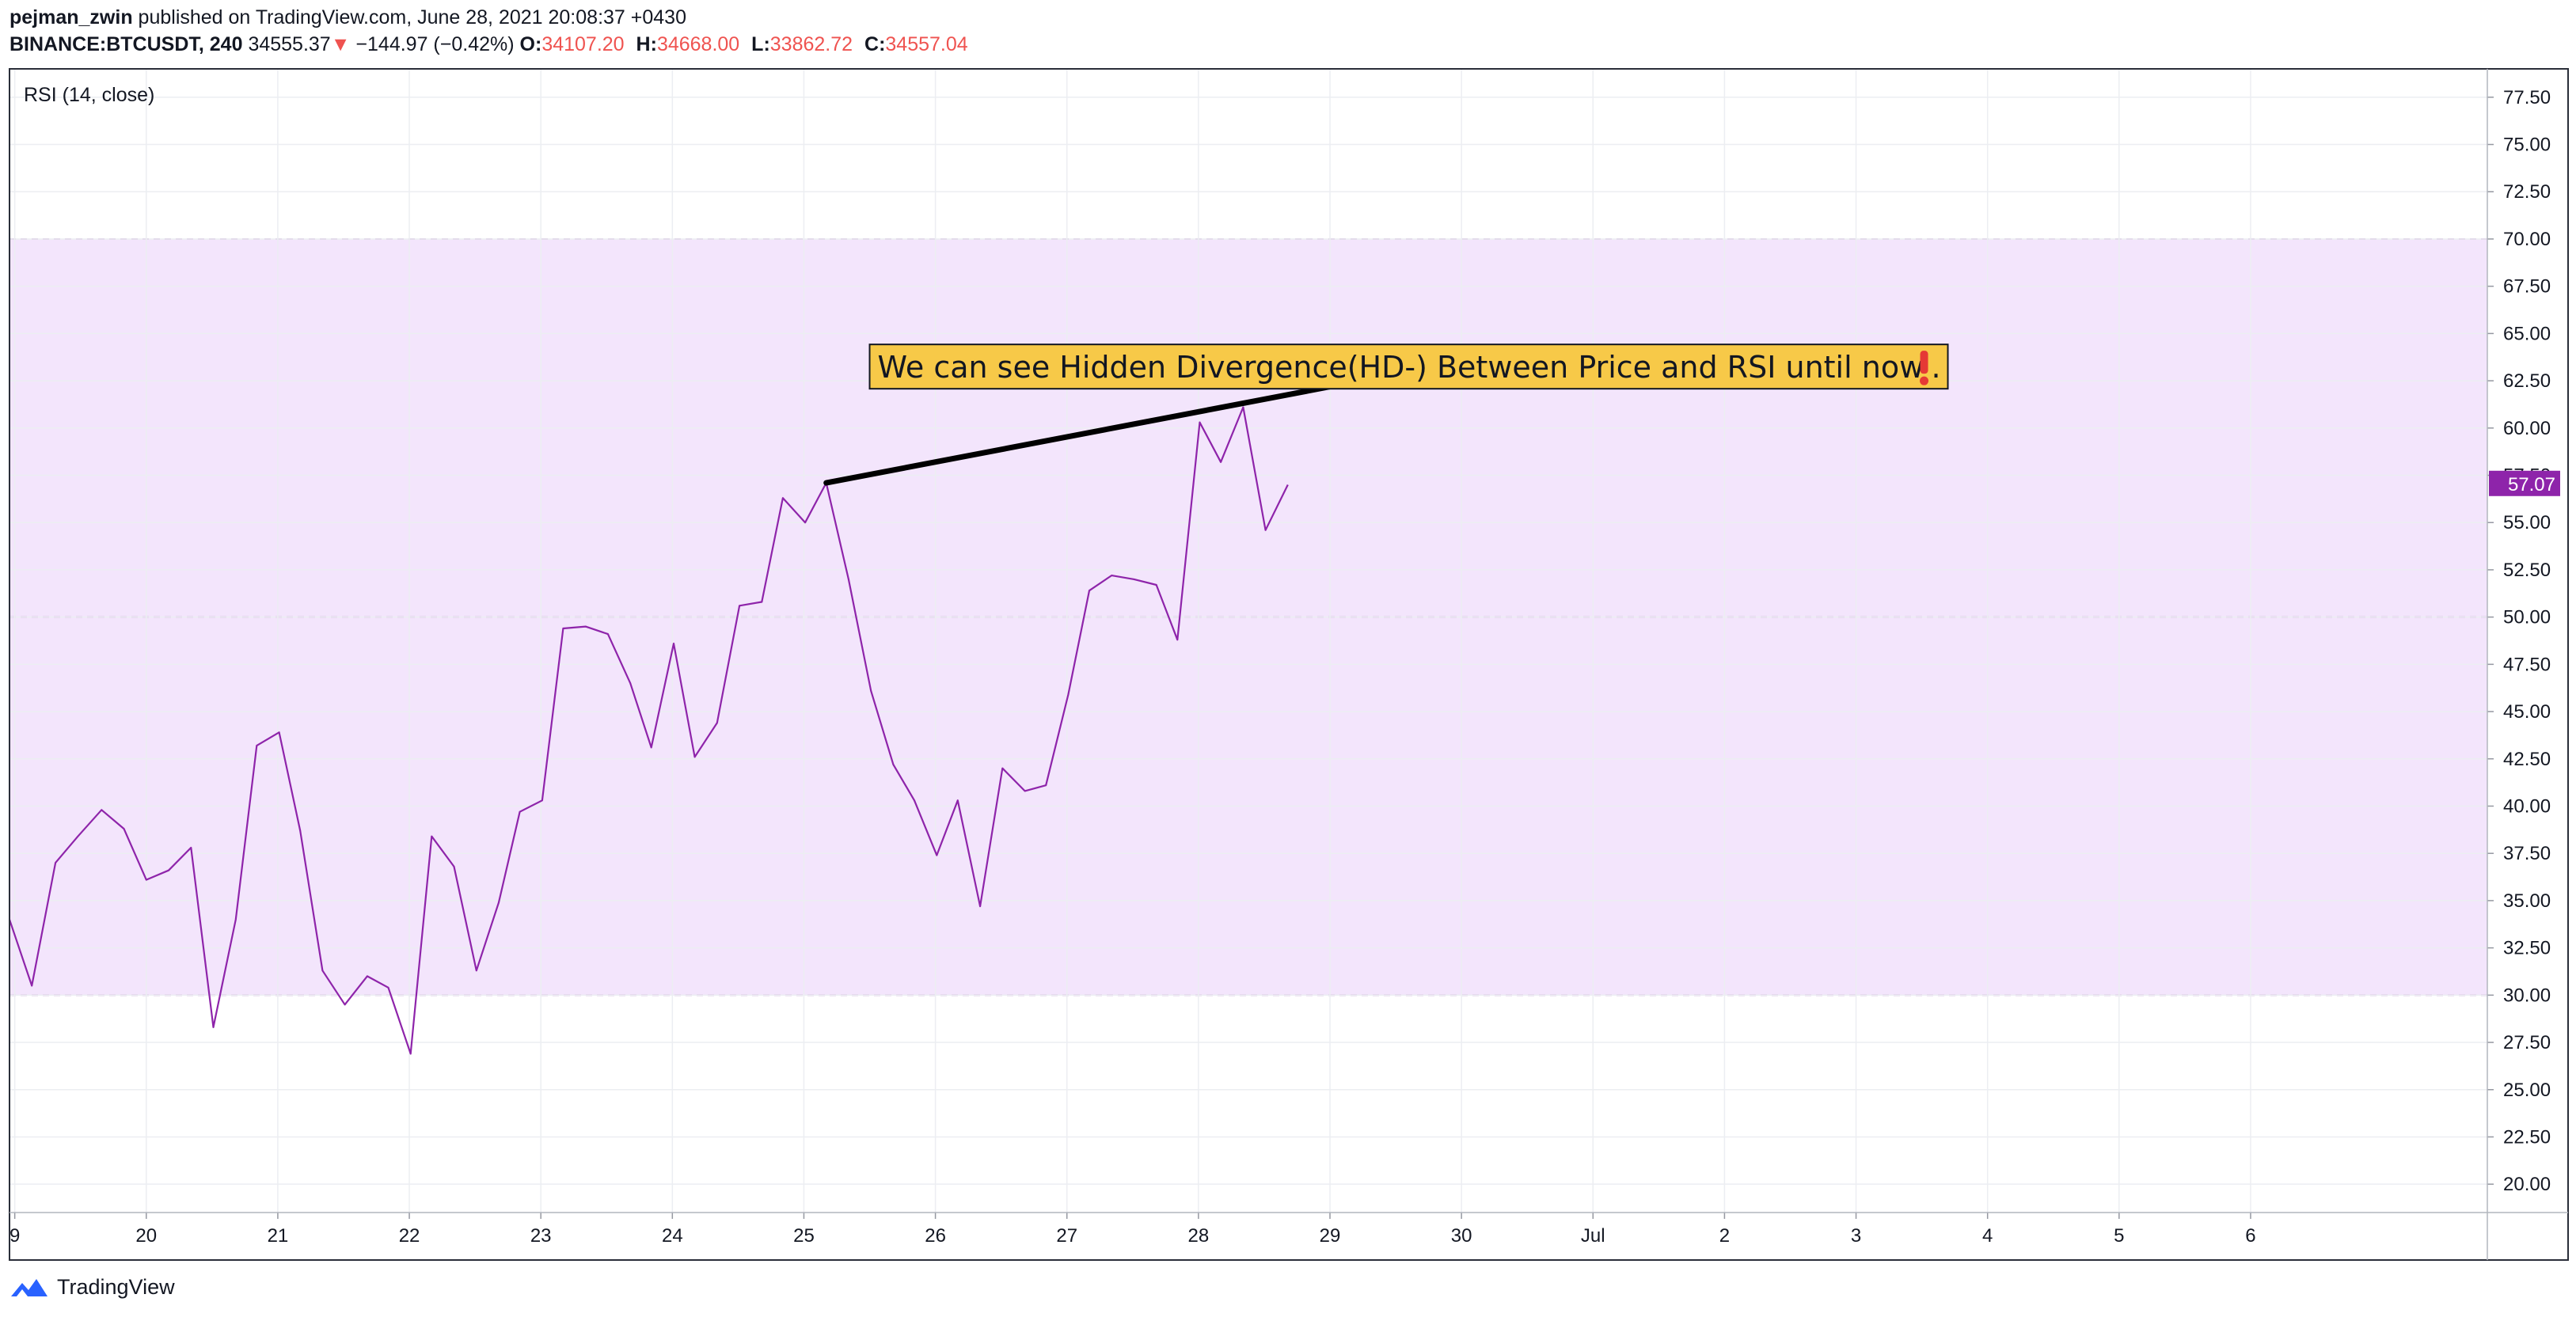 The height and width of the screenshot is (1317, 2576). What do you see at coordinates (1593, 1236) in the screenshot?
I see `x-tick-label: Jul` at bounding box center [1593, 1236].